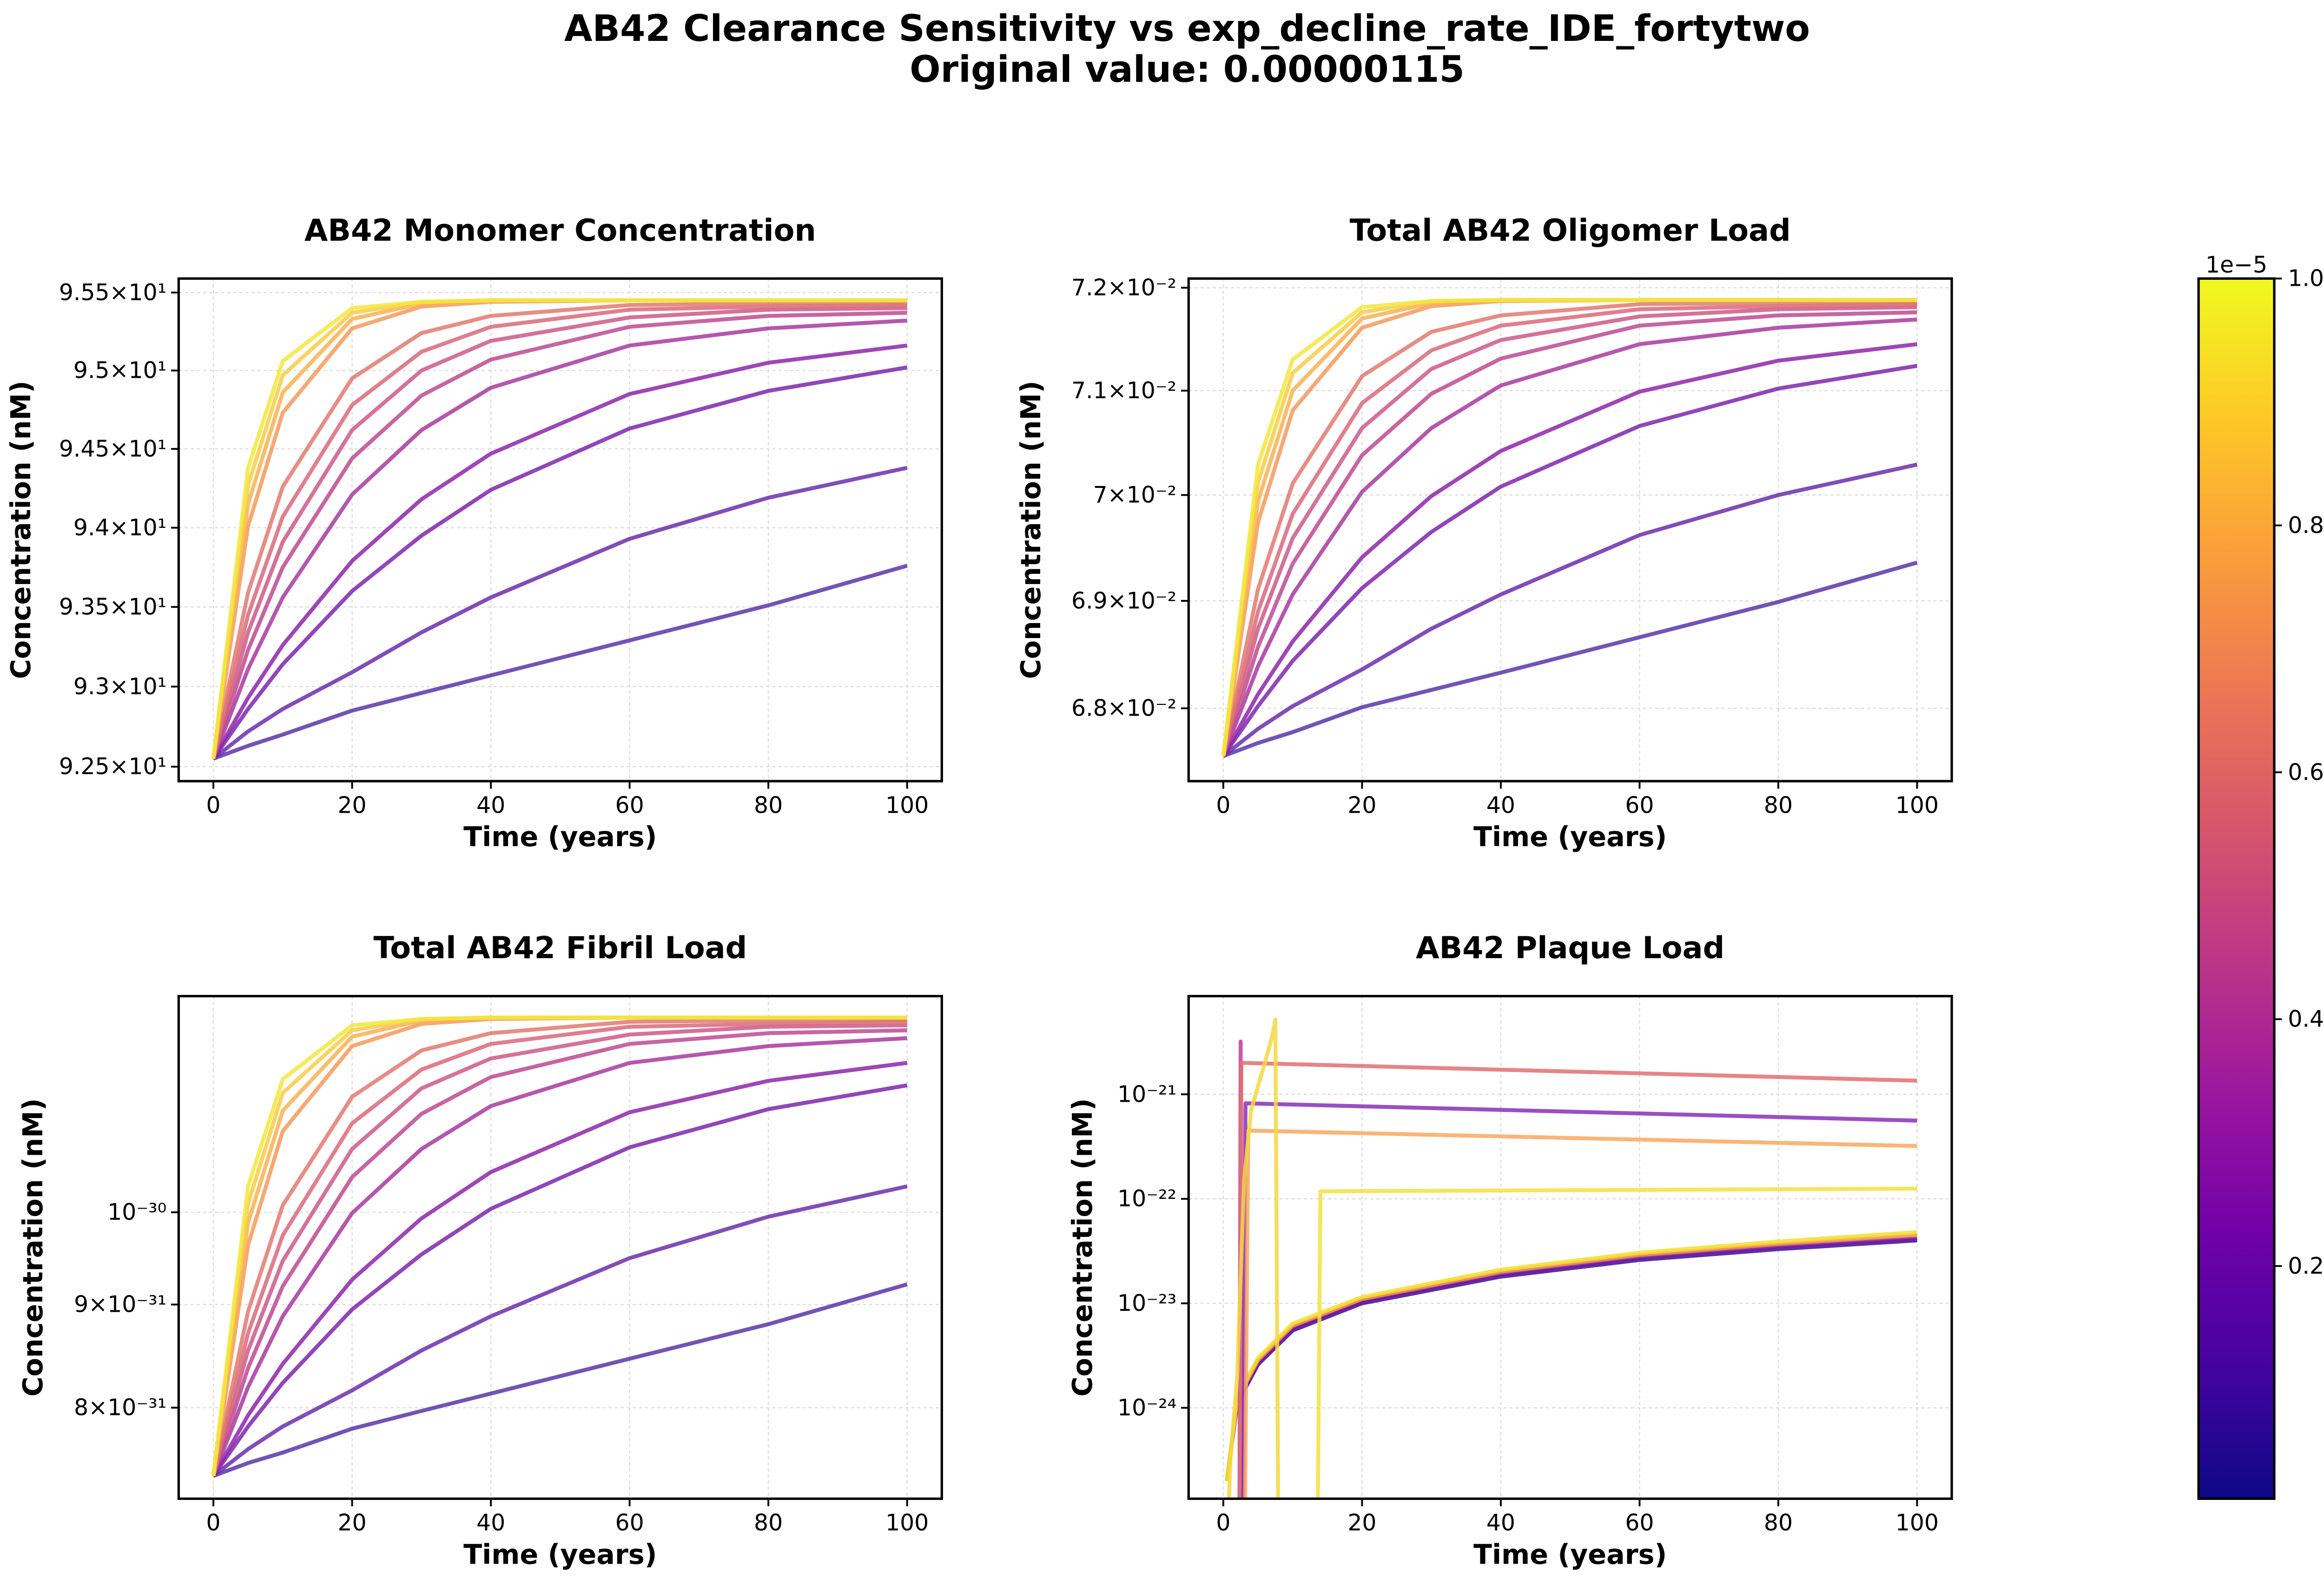 The width and height of the screenshot is (2324, 1585). What do you see at coordinates (2306, 1019) in the screenshot?
I see `colorbar-tick-label: 0.4` at bounding box center [2306, 1019].